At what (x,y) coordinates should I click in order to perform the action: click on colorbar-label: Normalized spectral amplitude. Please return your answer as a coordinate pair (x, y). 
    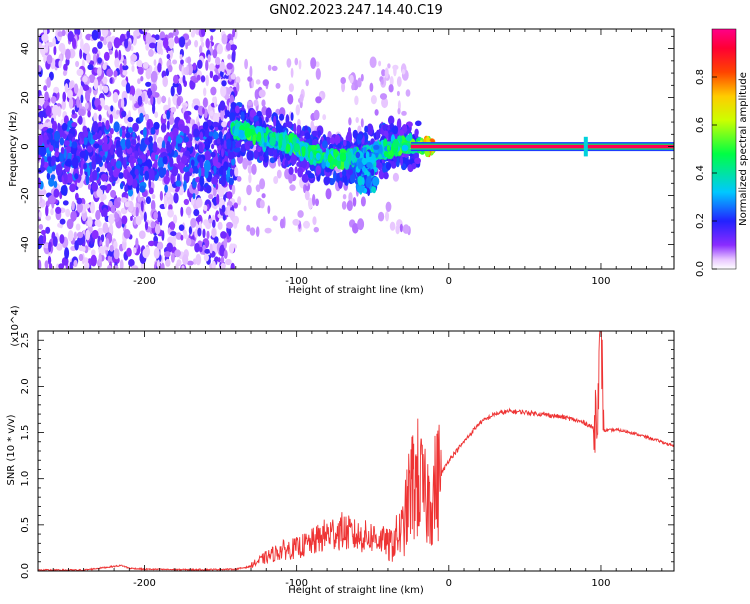
    Looking at the image, I should click on (743, 149).